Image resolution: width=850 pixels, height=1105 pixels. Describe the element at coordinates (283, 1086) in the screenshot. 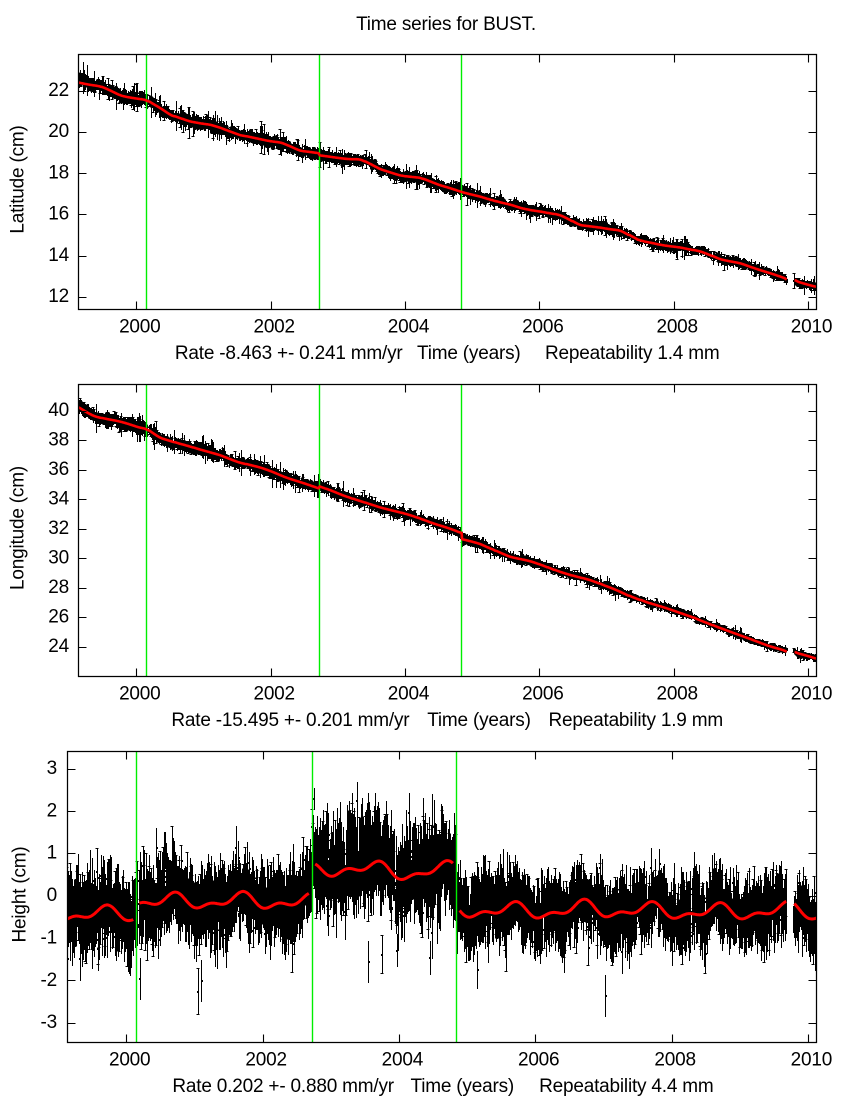

I see `svg-text: Rate 0.202 +- 0.880 mm/yr` at that location.